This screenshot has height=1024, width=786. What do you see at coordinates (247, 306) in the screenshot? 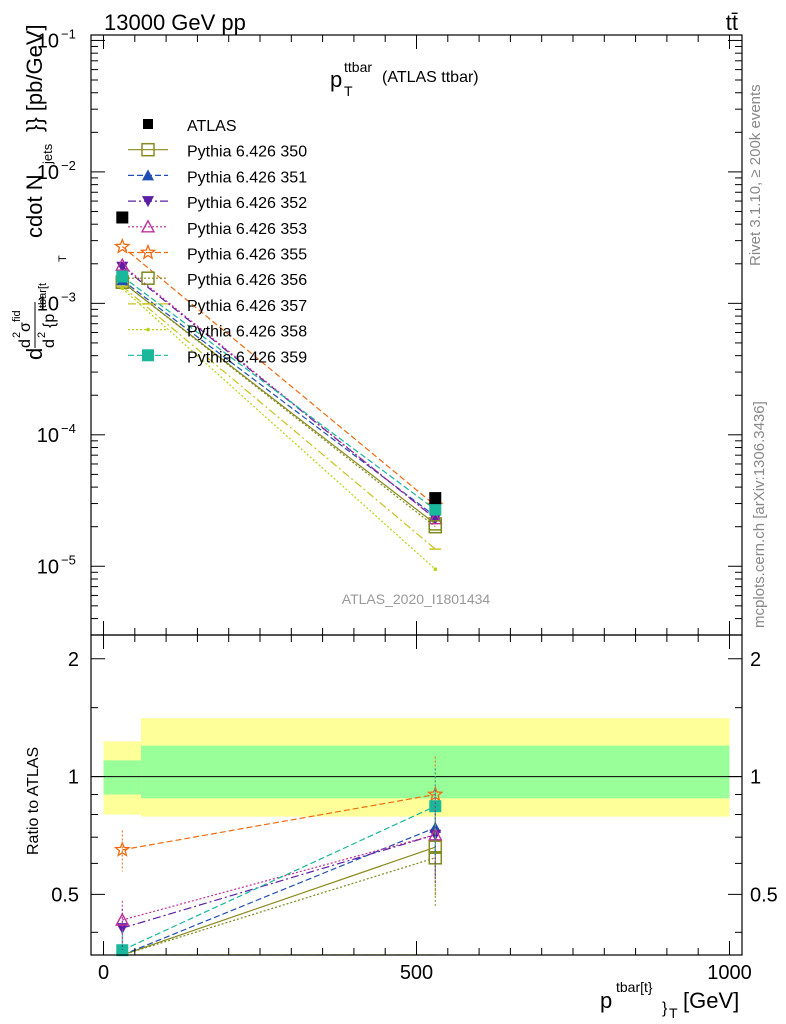
I see `legend-label: Pythia 6.426 357` at bounding box center [247, 306].